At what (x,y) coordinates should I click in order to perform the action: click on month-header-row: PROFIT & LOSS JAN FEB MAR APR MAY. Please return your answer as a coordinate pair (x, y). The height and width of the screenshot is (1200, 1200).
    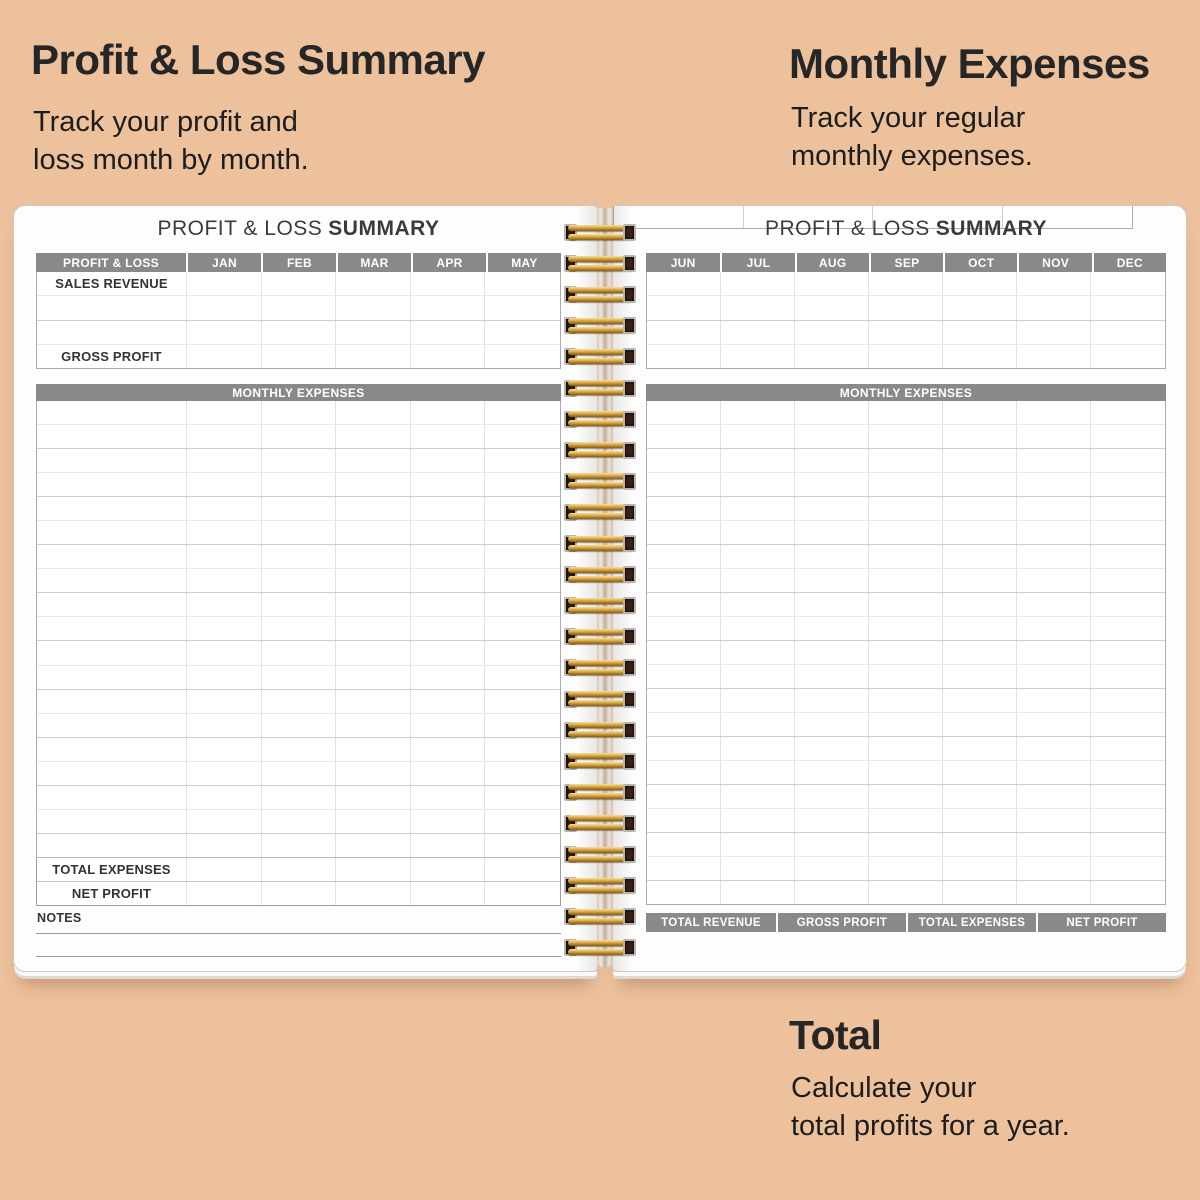
    Looking at the image, I should click on (298, 262).